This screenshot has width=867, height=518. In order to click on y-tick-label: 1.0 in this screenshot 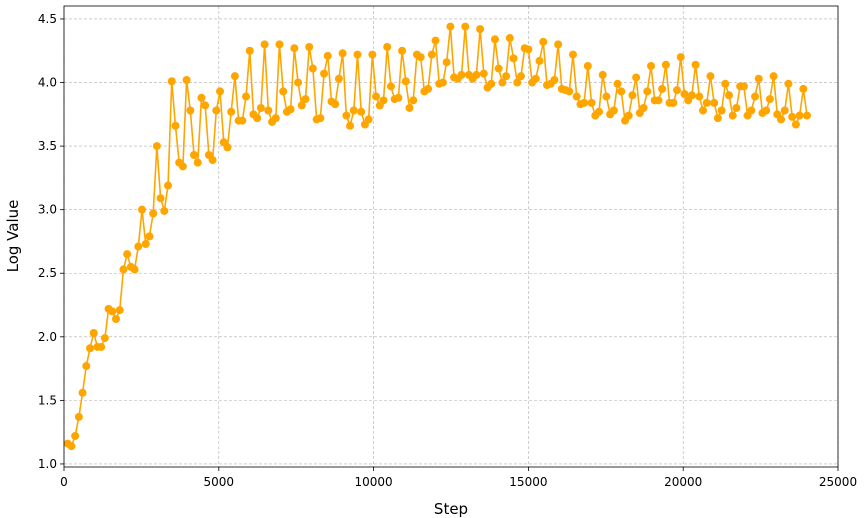, I will do `click(47, 464)`.